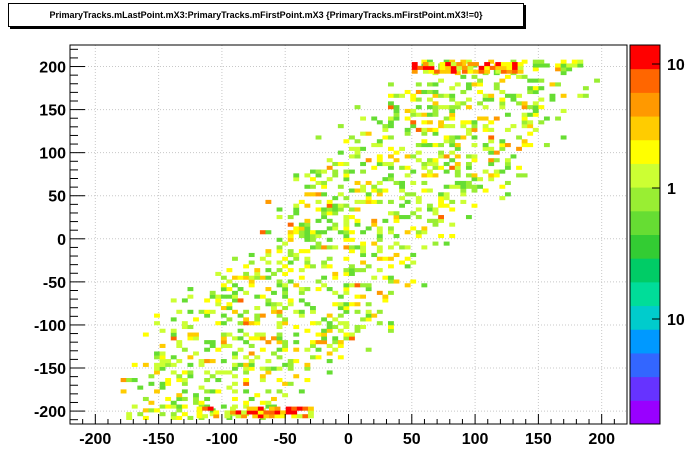  I want to click on z-tick-label: 10, so click(676, 65).